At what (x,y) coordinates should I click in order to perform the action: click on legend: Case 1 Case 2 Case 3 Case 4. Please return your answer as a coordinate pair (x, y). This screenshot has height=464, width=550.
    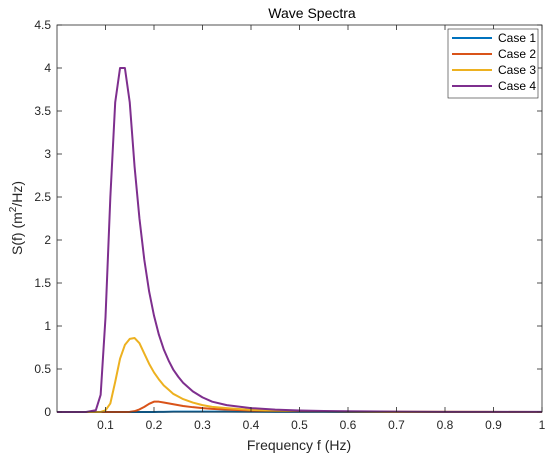
    Looking at the image, I should click on (493, 63).